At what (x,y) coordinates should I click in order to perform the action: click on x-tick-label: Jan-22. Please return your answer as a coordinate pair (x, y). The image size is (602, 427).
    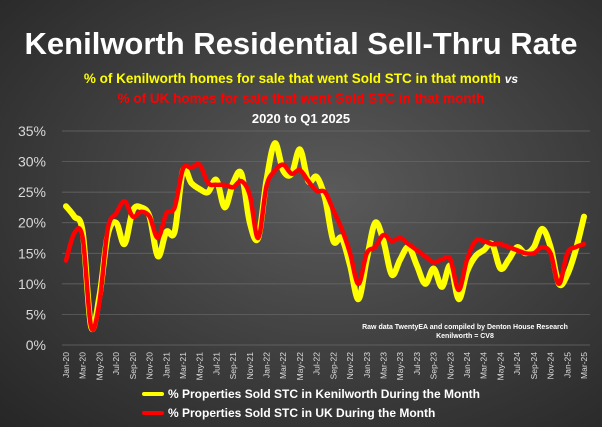
    Looking at the image, I should click on (267, 365).